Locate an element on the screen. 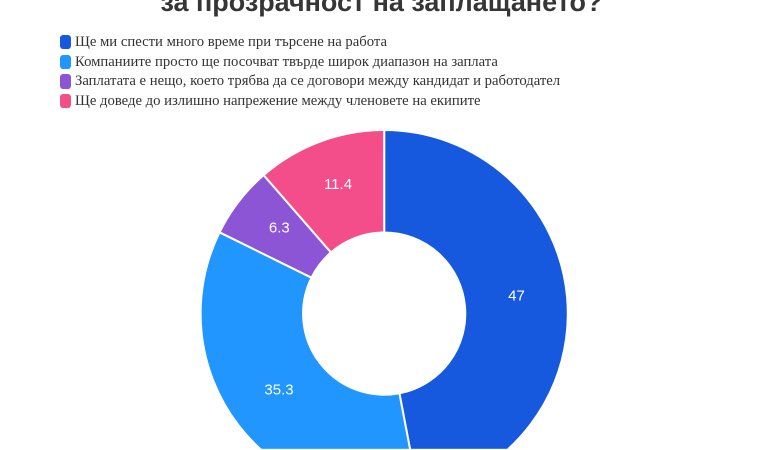  svg-text: 11.4 is located at coordinates (338, 184).